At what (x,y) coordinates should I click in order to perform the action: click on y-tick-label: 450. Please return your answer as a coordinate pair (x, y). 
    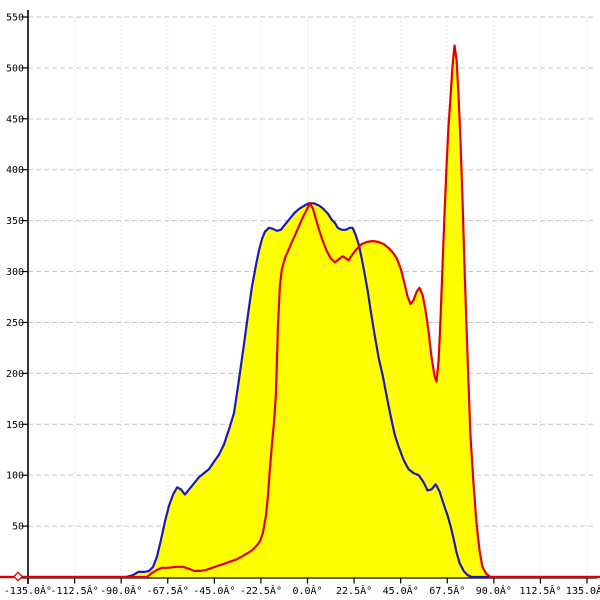
    Looking at the image, I should click on (15, 119).